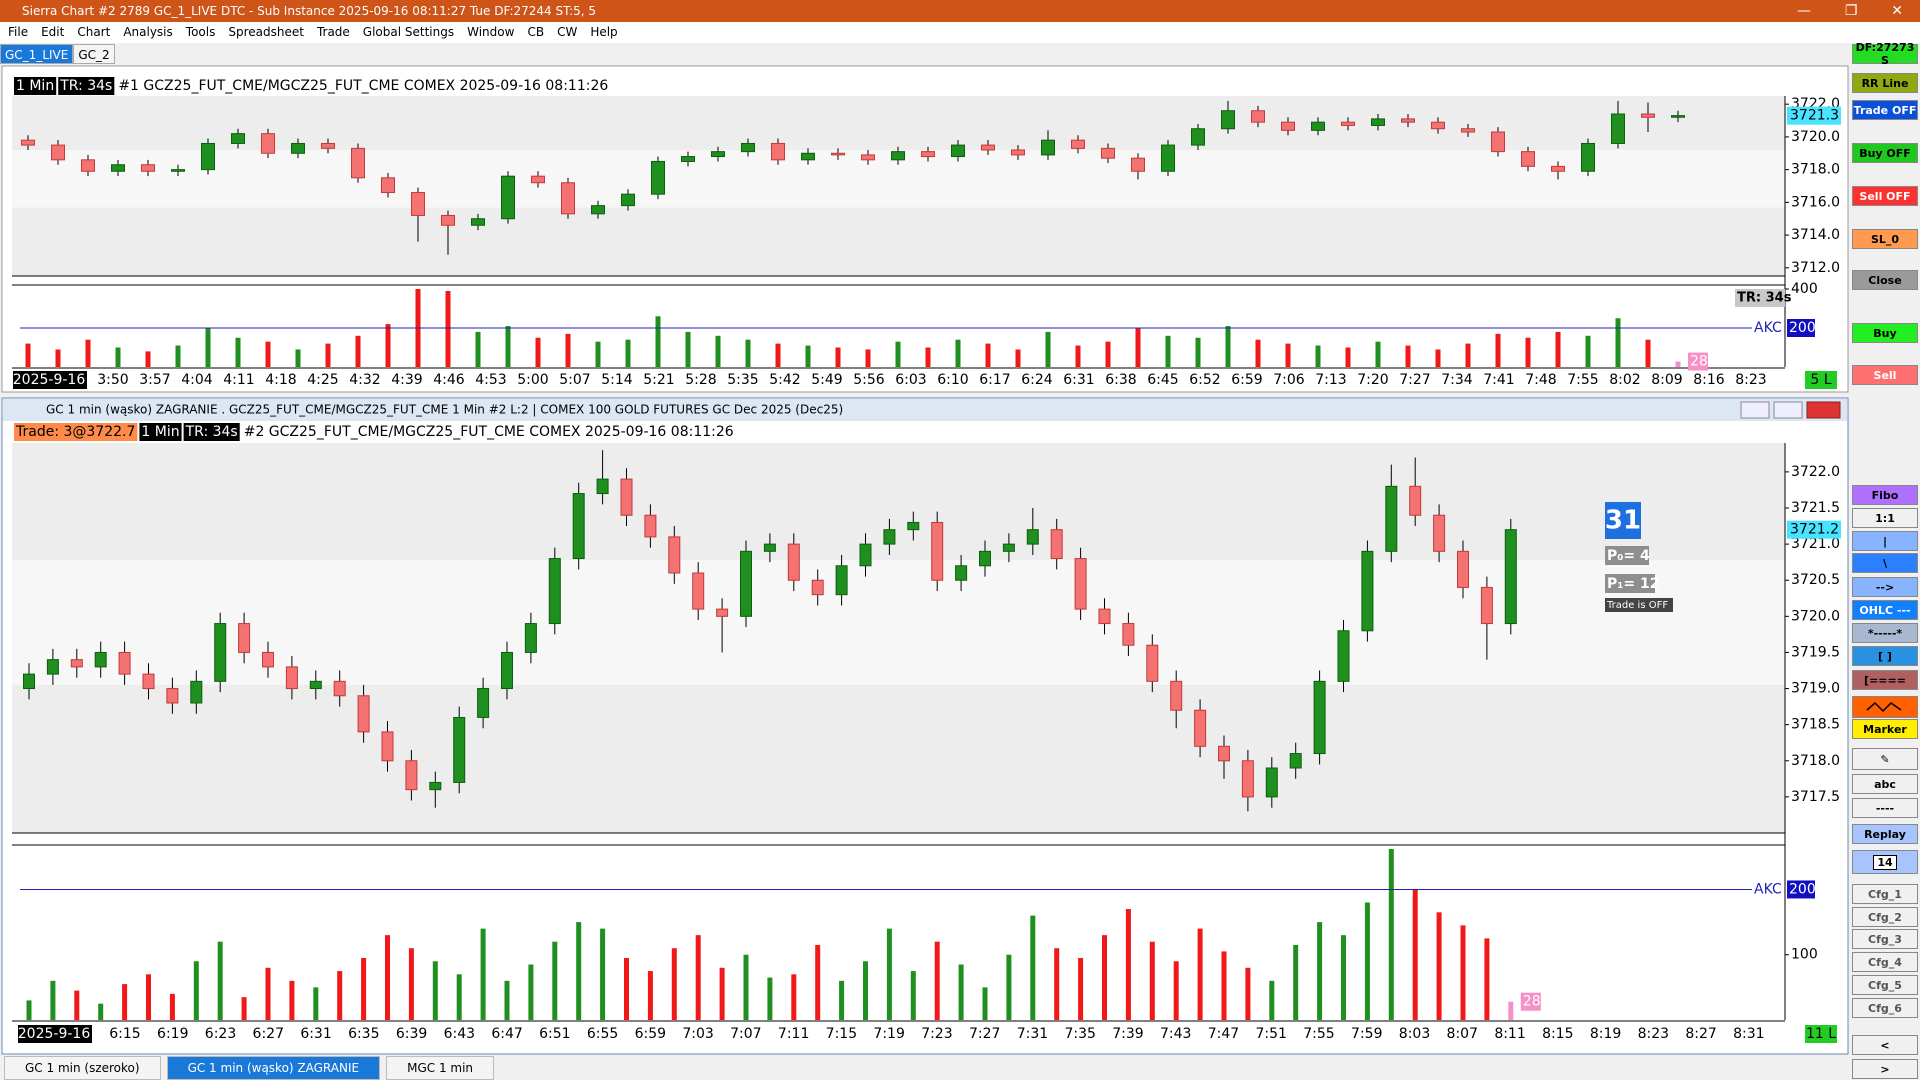  What do you see at coordinates (1366, 1034) in the screenshot?
I see `x-tick-label: 7:59` at bounding box center [1366, 1034].